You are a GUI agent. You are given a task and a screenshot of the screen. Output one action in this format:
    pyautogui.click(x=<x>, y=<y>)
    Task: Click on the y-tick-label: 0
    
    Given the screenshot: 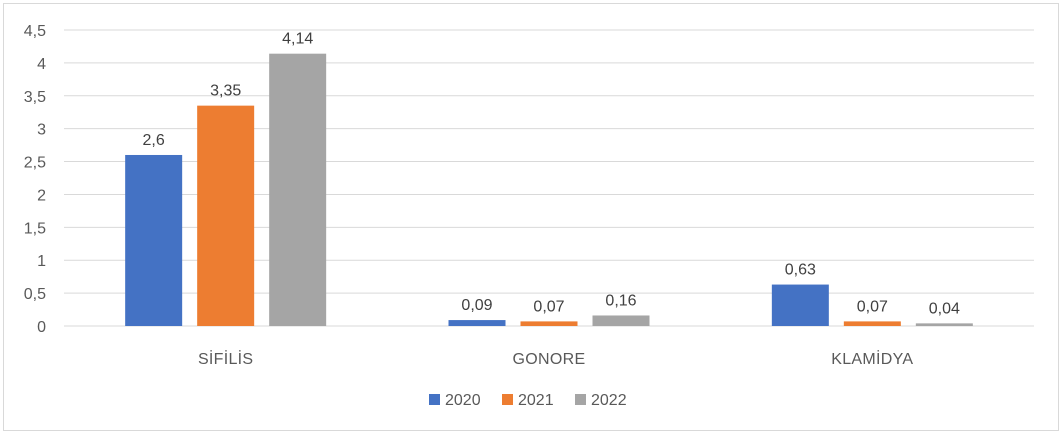 What is the action you would take?
    pyautogui.click(x=41, y=327)
    